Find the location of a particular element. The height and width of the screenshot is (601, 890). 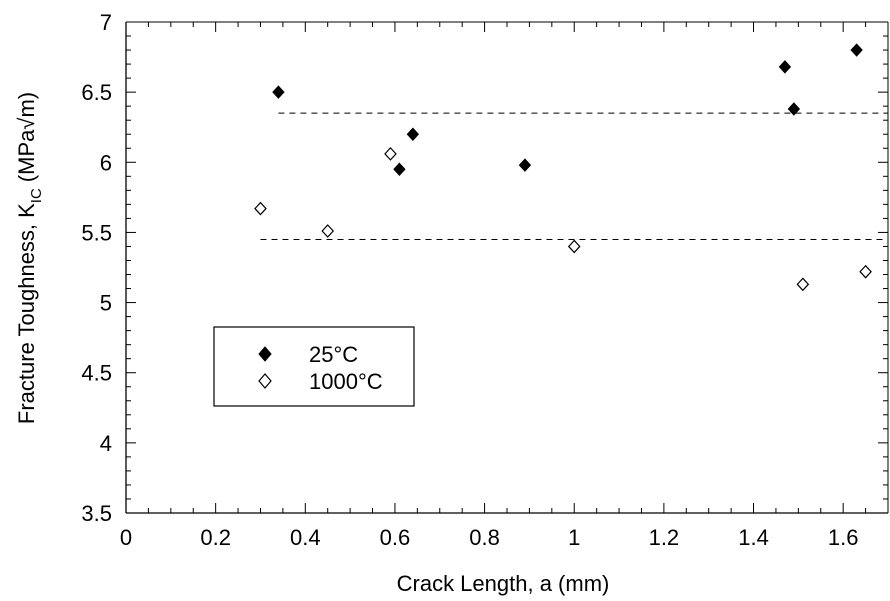

y-axis-title: Fracture Toughness, KIC (MPa√m) is located at coordinates (29, 258).